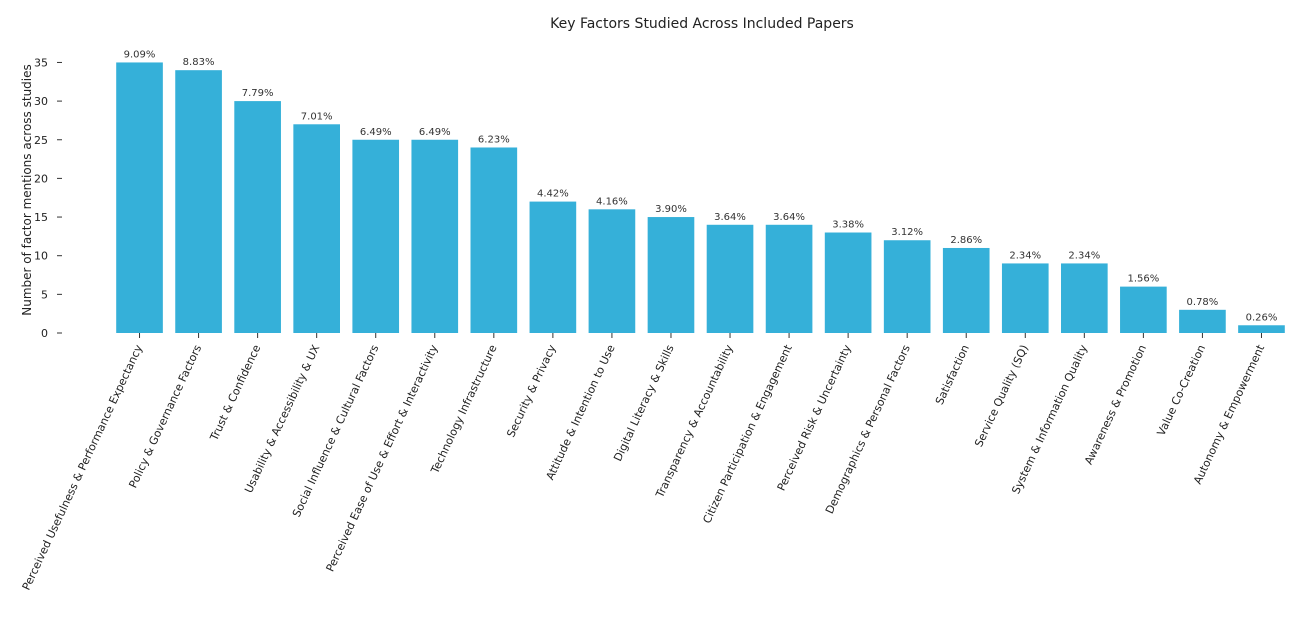 The image size is (1301, 620). Describe the element at coordinates (44, 333) in the screenshot. I see `y-tick-label: 0` at that location.